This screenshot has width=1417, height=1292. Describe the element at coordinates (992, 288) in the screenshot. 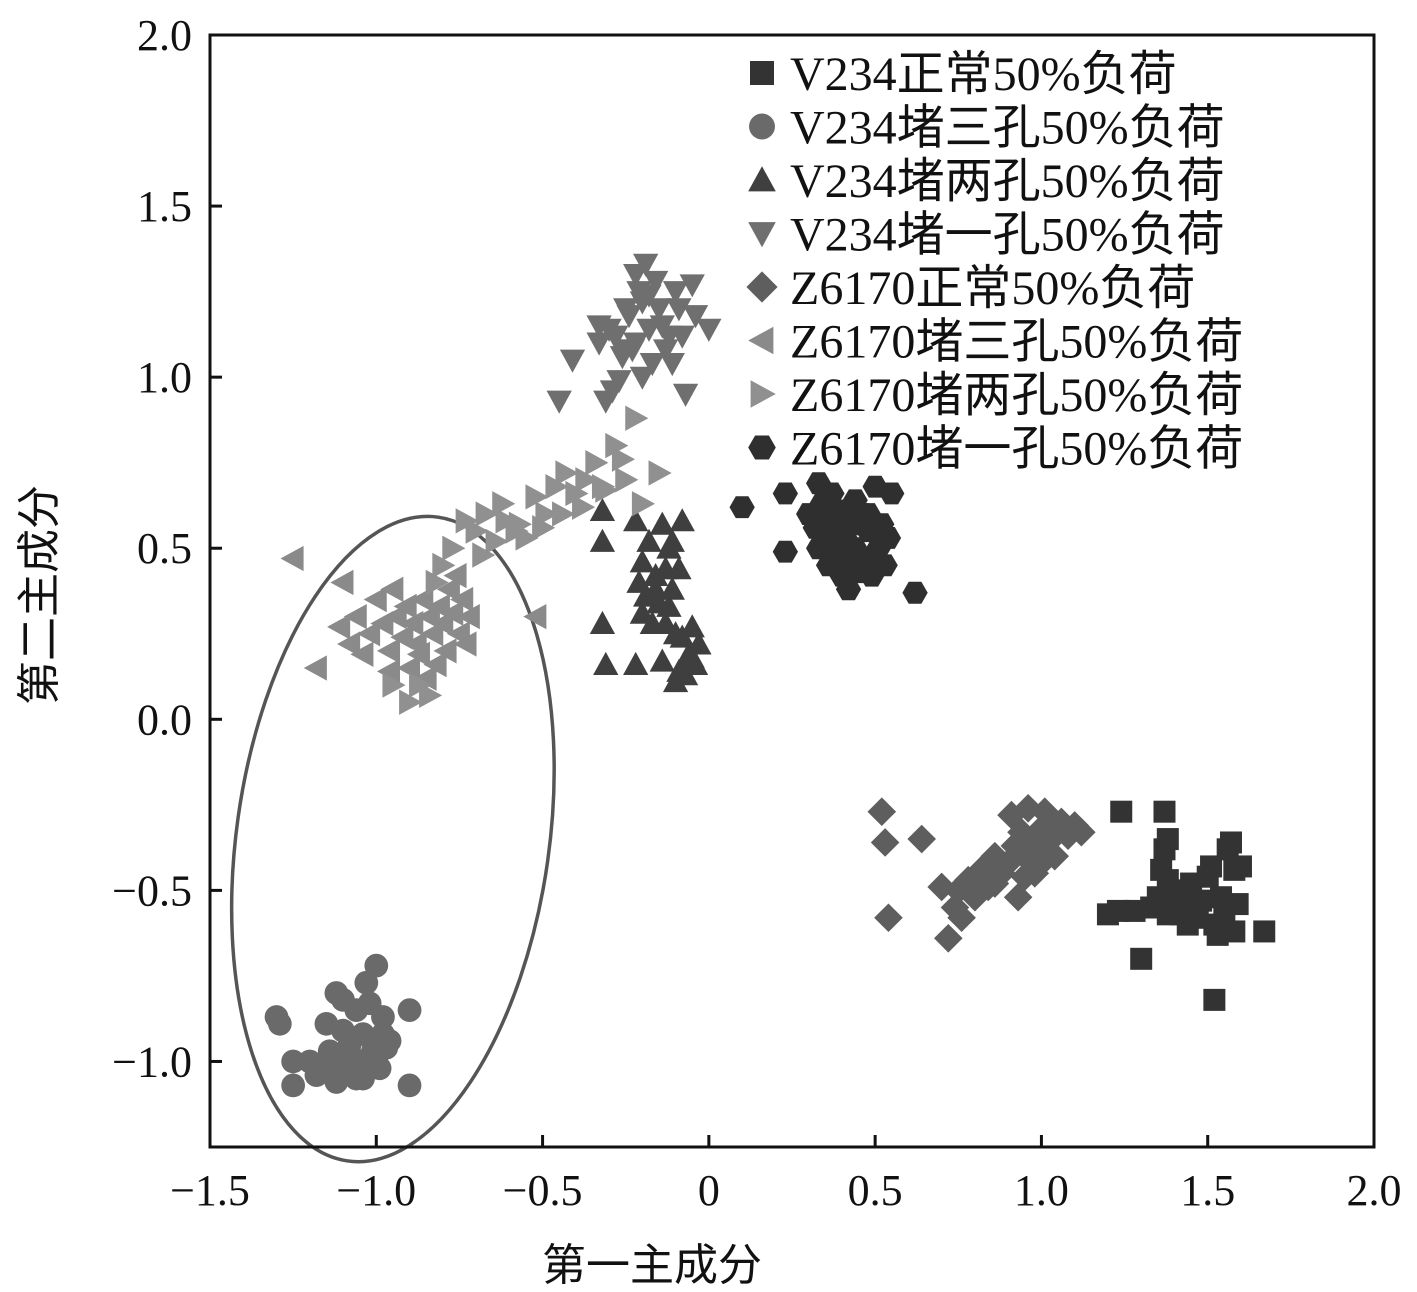

I see `legend-label: Z6170正常50%负荷` at that location.